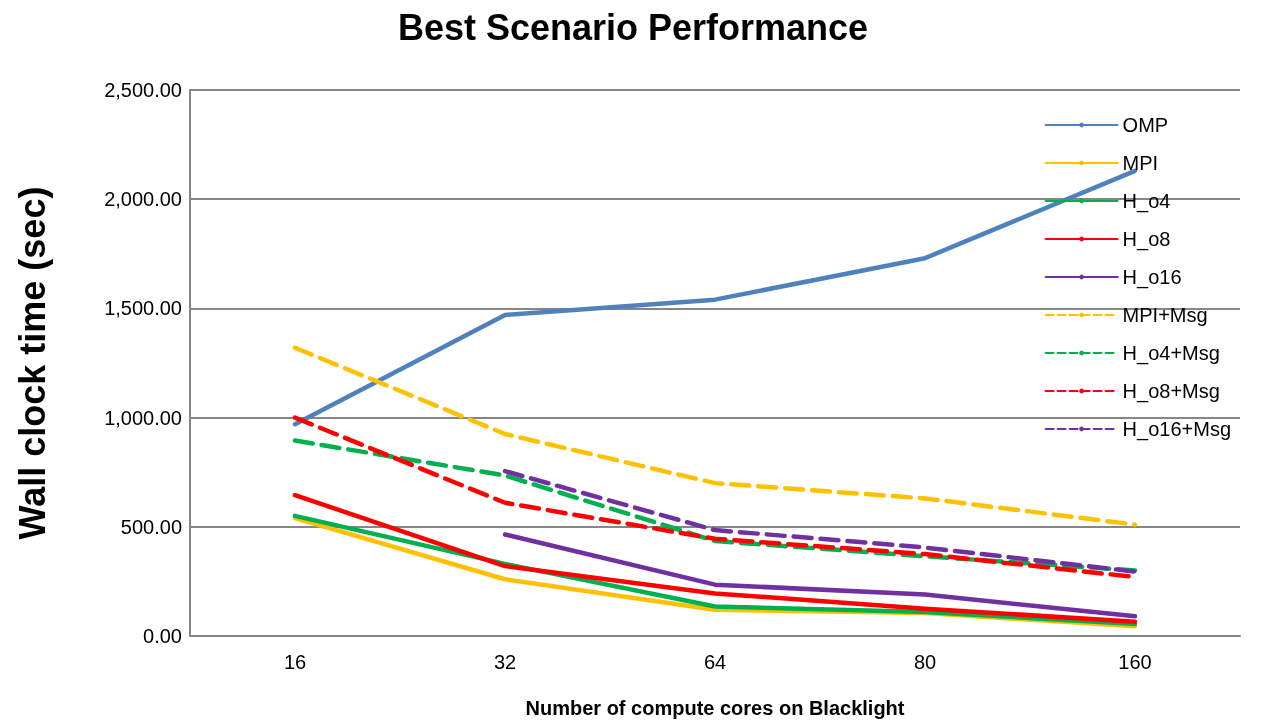 The image size is (1266, 726). What do you see at coordinates (1146, 239) in the screenshot?
I see `legend-label: H_o8` at bounding box center [1146, 239].